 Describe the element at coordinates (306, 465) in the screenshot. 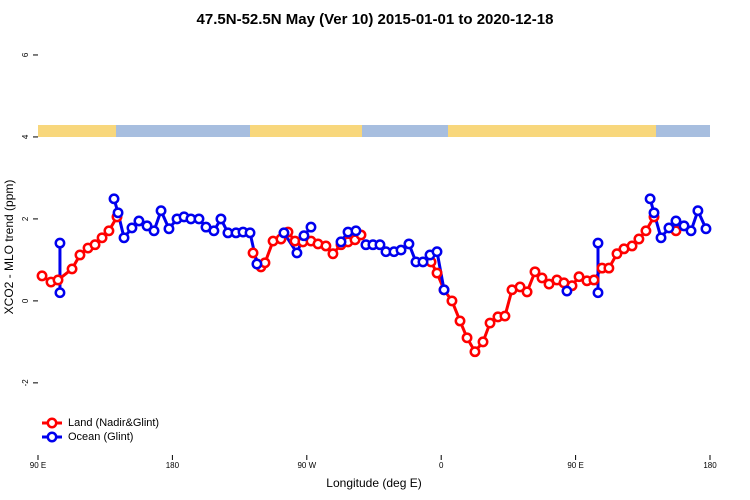

I see `x-tick-label: 90 W` at that location.